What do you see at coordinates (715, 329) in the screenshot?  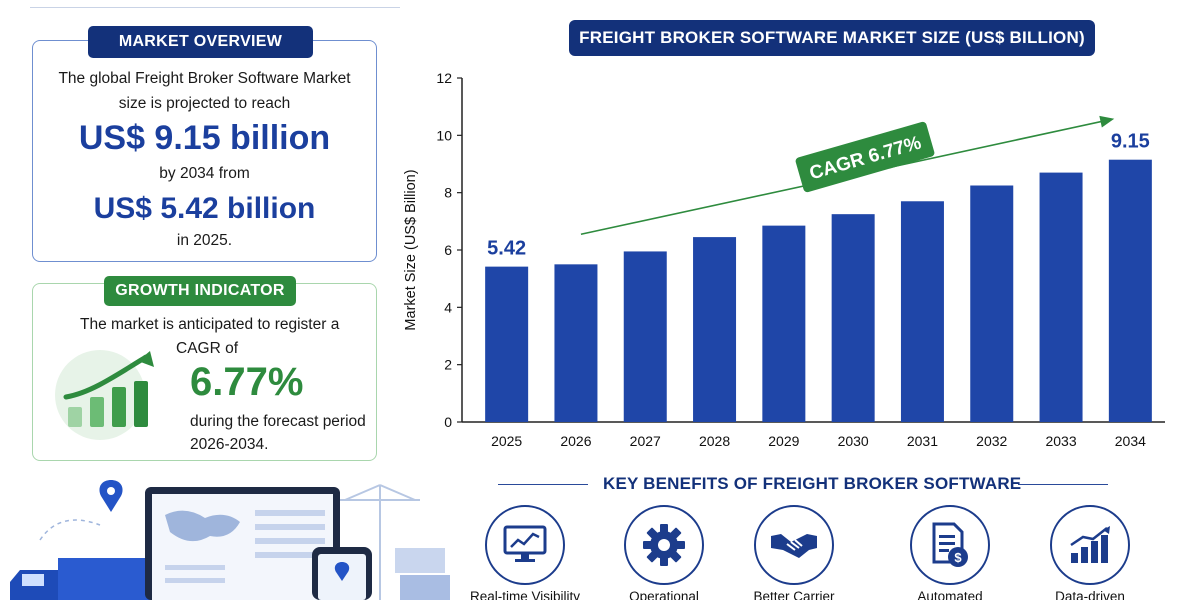 I see `bar-2028` at bounding box center [715, 329].